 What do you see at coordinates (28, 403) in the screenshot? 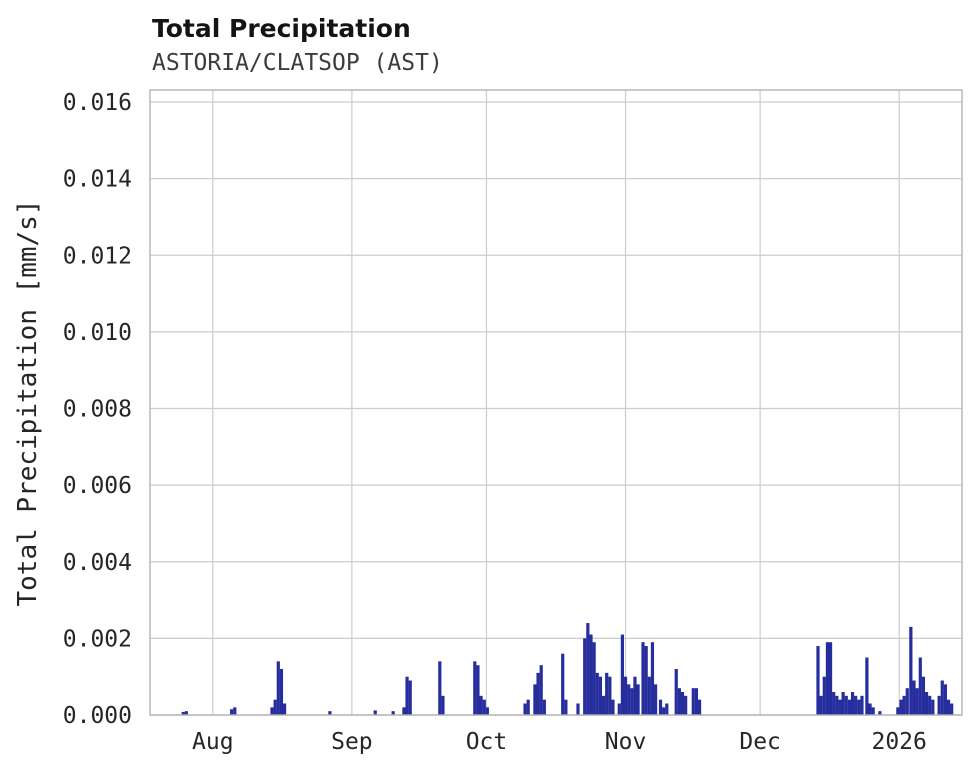
I see `y-axis-label: Total Precipitation [mm/s]` at bounding box center [28, 403].